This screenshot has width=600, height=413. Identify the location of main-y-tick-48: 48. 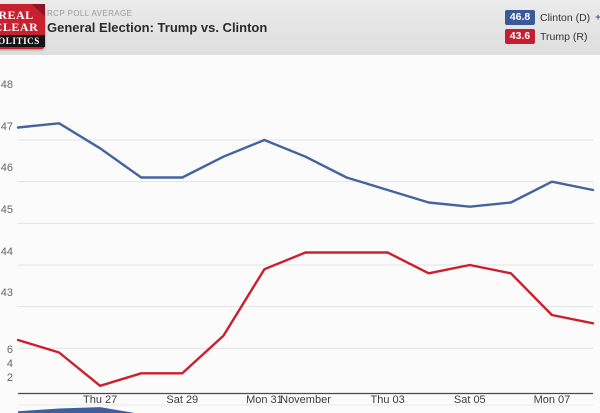
(6, 85).